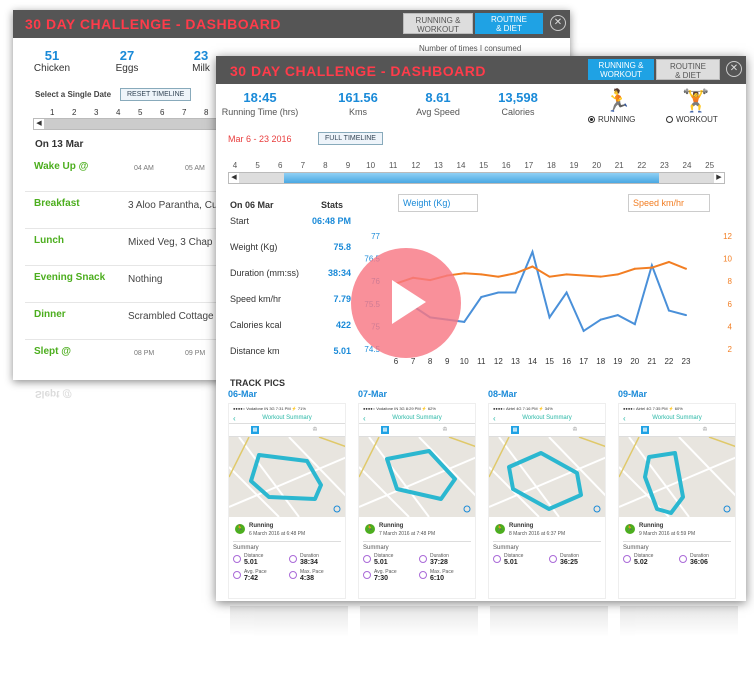 This screenshot has height=673, width=754. Describe the element at coordinates (618, 106) in the screenshot. I see `mode-running: 🏃 RUNNING` at that location.